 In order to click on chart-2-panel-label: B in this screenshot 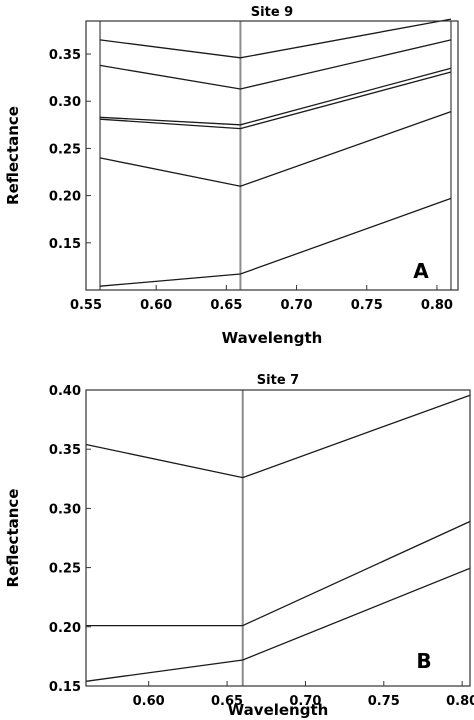, I will do `click(423, 661)`.